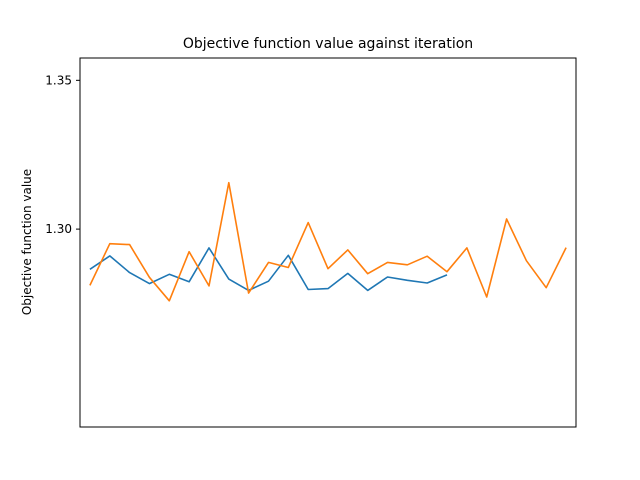  What do you see at coordinates (27, 242) in the screenshot?
I see `y-axis-label: Objective function value` at bounding box center [27, 242].